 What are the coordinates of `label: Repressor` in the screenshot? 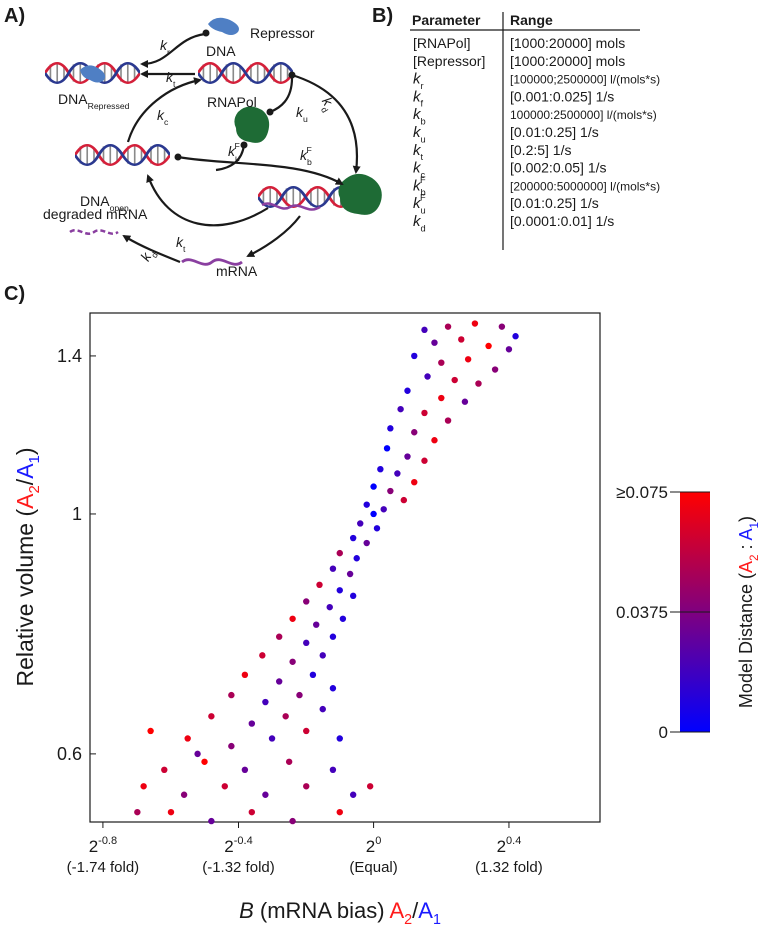 It's located at (282, 33).